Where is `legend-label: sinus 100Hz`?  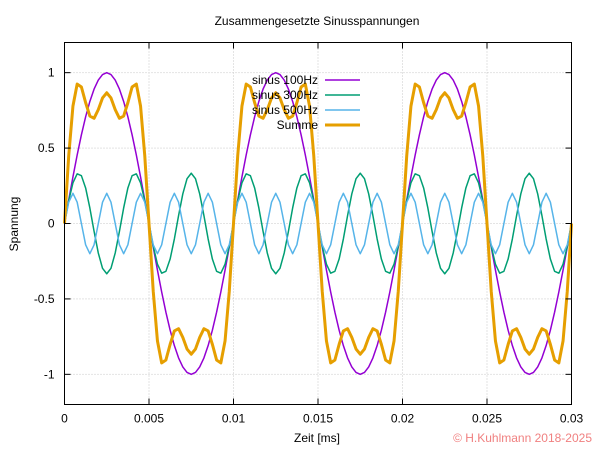
legend-label: sinus 100Hz is located at coordinates (285, 80).